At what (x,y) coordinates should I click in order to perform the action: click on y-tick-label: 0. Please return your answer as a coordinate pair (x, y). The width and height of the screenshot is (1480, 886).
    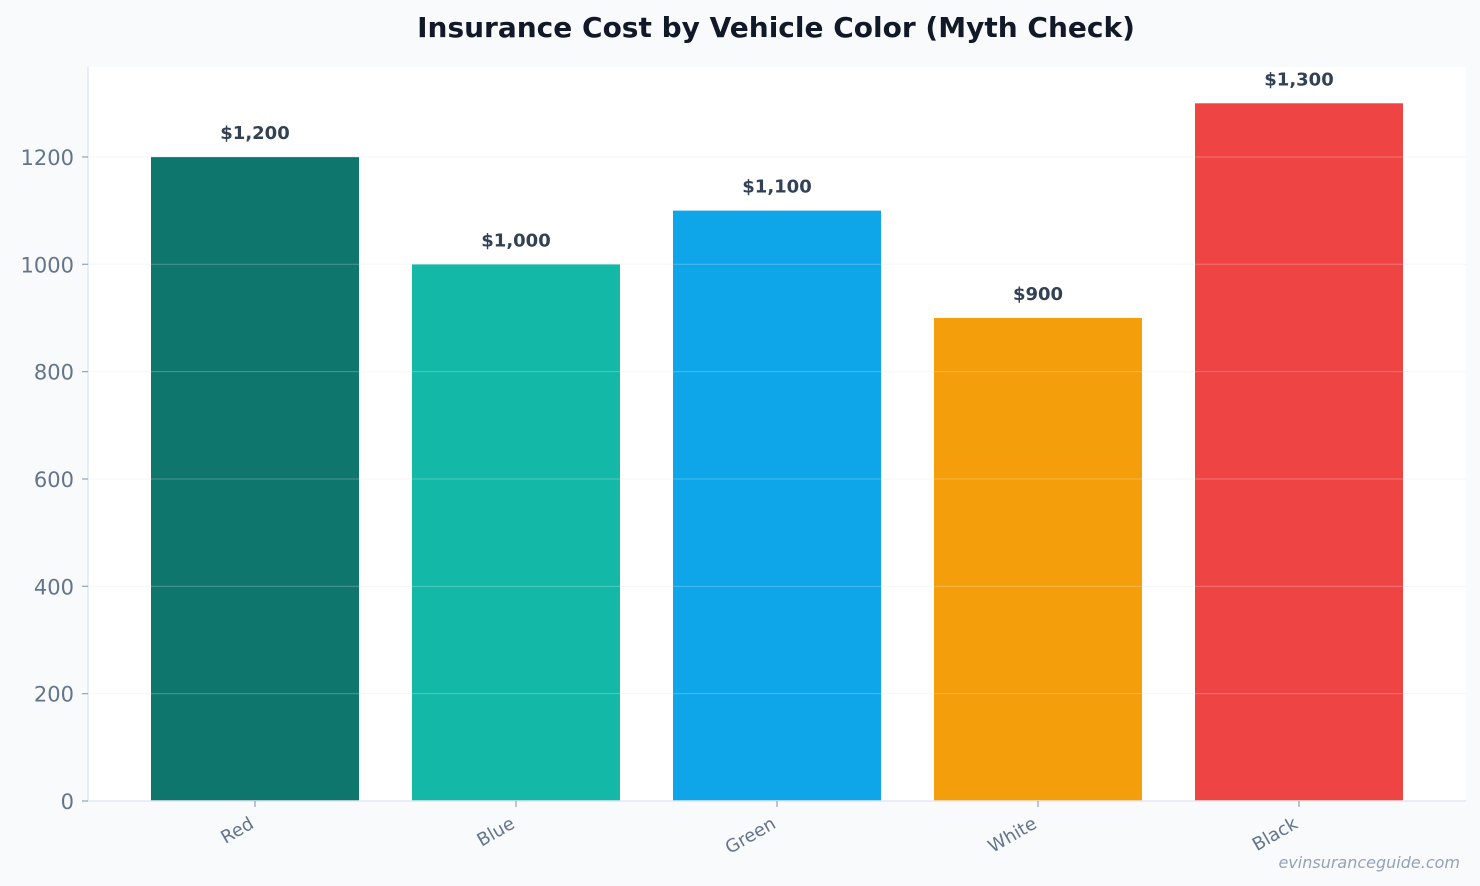
    Looking at the image, I should click on (67, 802).